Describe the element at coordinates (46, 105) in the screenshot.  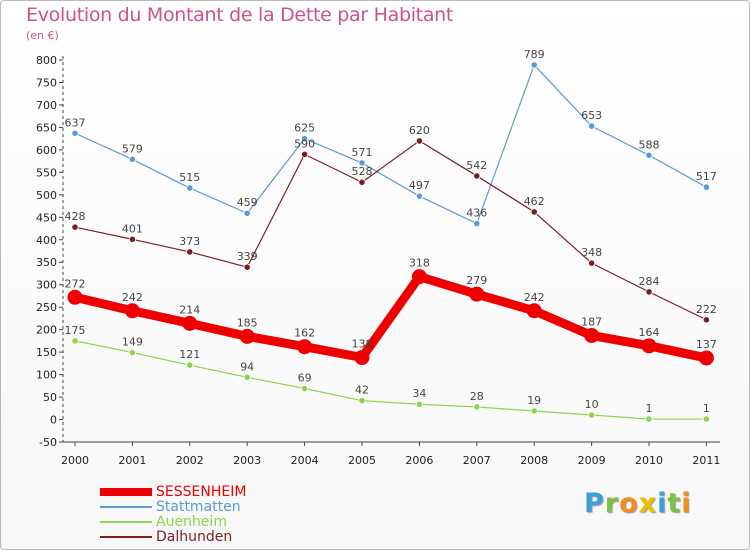
I see `y-tick-label: 700` at that location.